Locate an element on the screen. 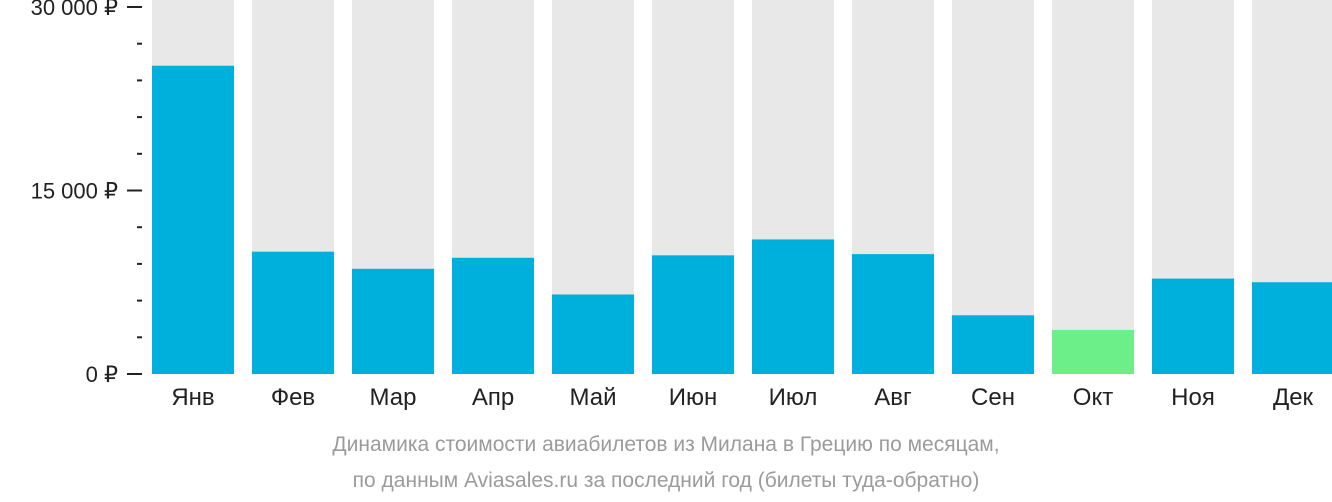  y-tick-label: 0 ₽ is located at coordinates (102, 374).